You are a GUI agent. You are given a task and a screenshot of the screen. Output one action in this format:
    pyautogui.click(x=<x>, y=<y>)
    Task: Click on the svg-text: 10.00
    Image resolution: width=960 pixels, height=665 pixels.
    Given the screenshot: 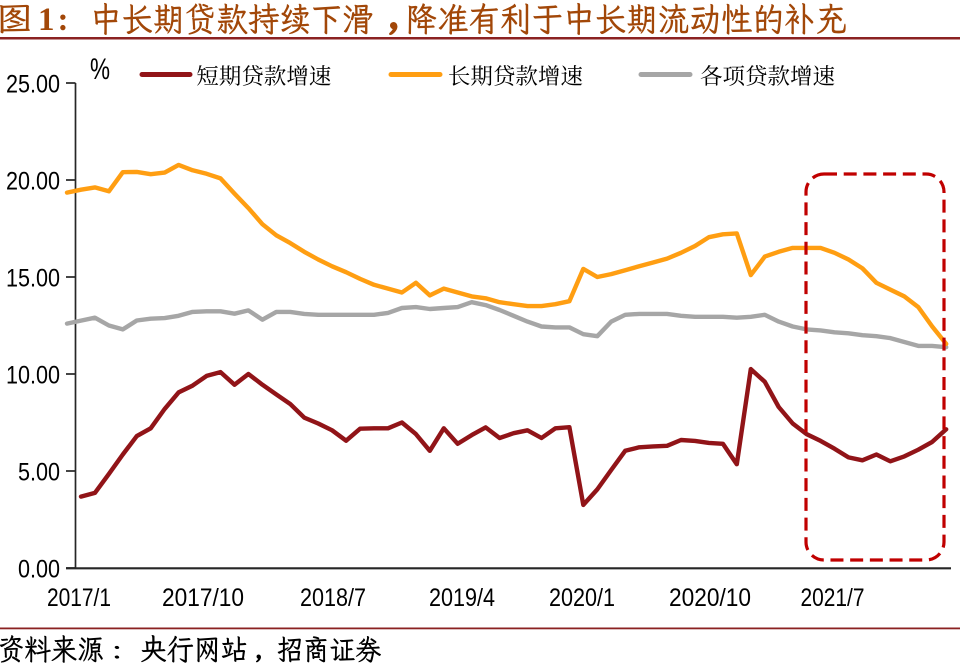 What is the action you would take?
    pyautogui.click(x=33, y=375)
    